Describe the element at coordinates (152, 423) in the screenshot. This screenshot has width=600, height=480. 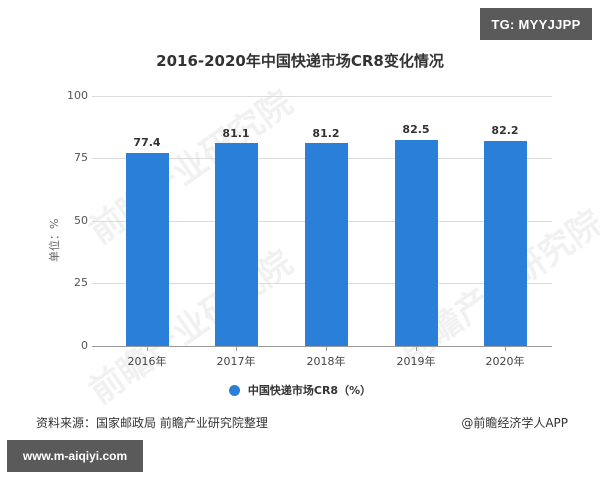
I see `data-source-note: 资料来源：国家邮政局 前瞻产业研究院整理` at that location.